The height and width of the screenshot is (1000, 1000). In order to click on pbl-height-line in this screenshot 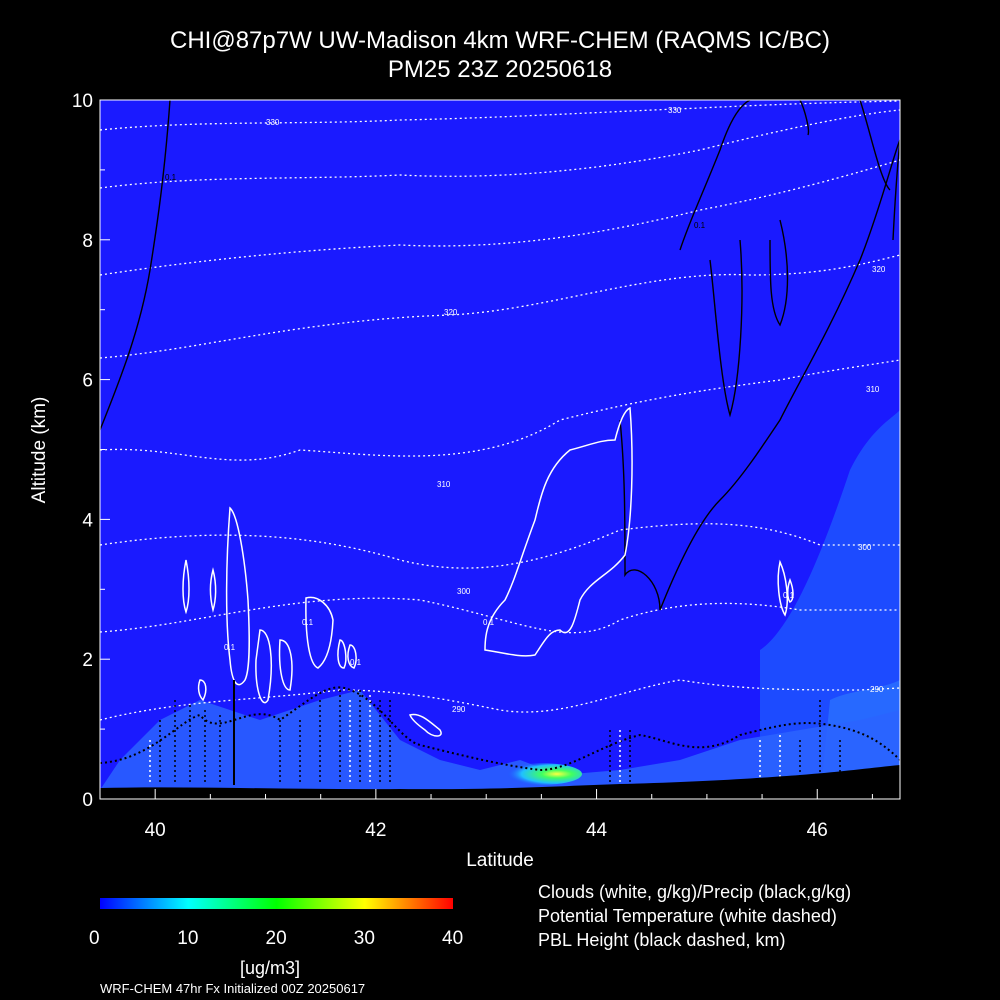, I will do `click(500, 729)`.